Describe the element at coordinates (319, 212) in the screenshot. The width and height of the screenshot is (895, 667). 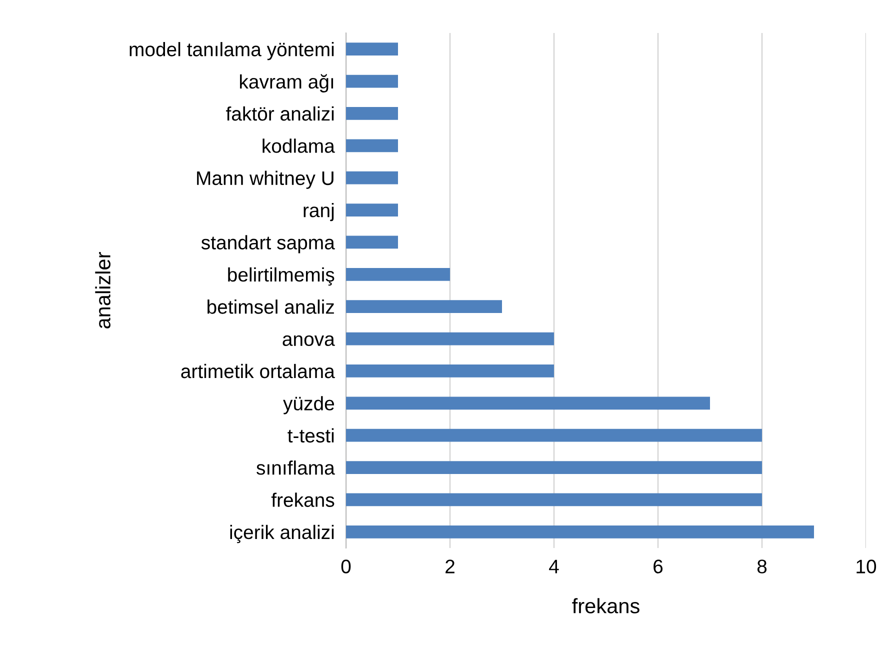
I see `y-tick-label: ranj` at that location.